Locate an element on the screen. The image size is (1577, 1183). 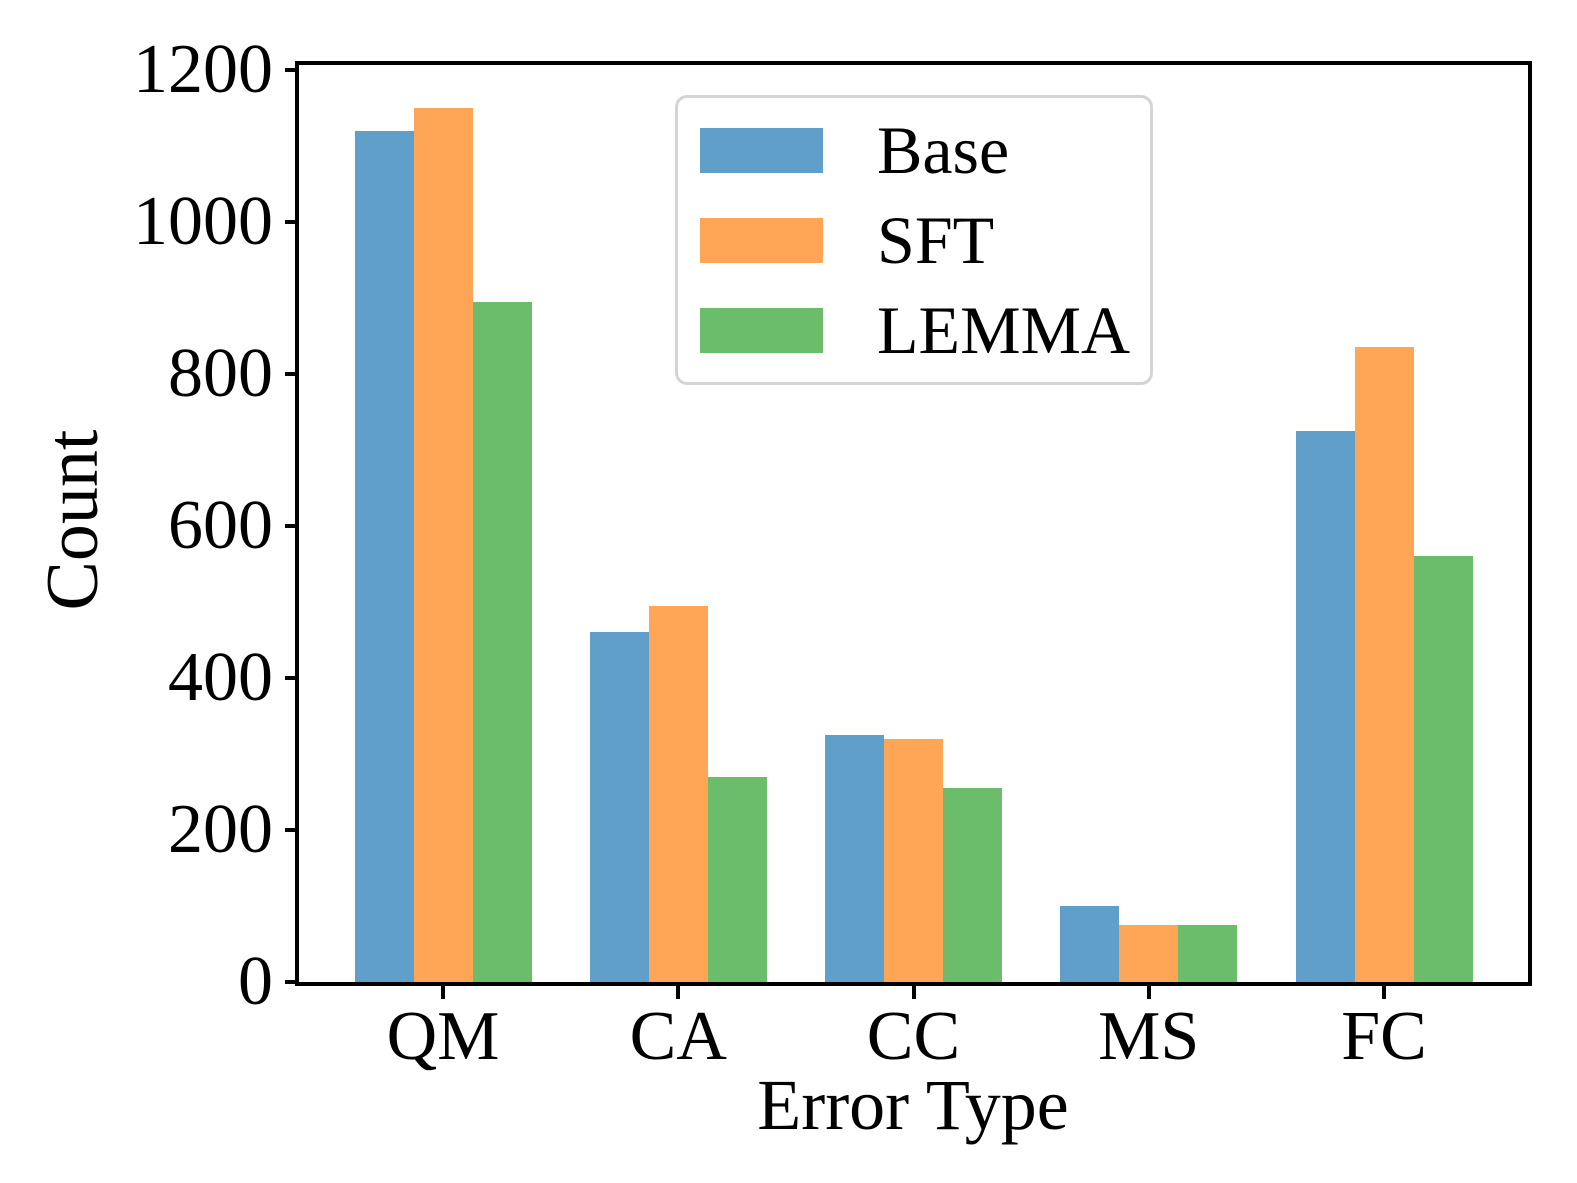
y-tick-label: 0 is located at coordinates (255, 981).